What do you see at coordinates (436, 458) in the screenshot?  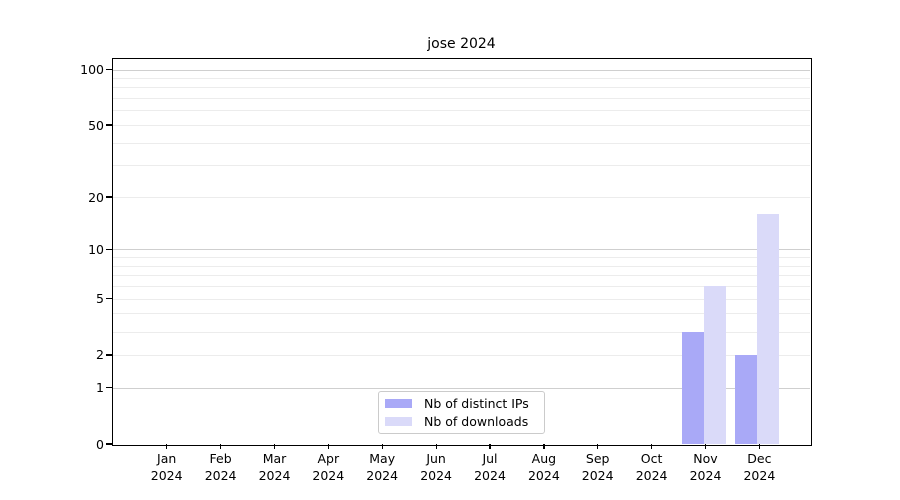 I see `x-label-month: Jun` at bounding box center [436, 458].